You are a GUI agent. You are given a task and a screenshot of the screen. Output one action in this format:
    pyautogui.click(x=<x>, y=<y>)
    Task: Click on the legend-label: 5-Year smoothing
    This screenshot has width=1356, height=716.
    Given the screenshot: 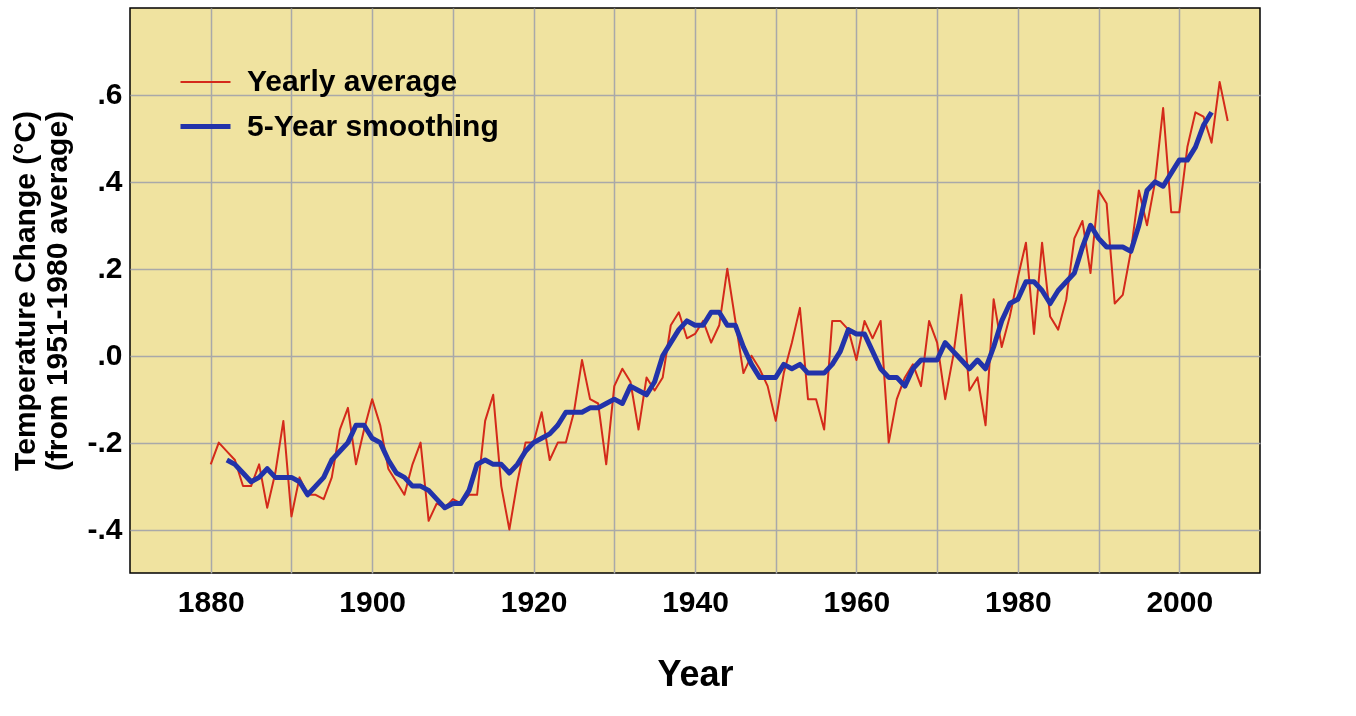 What is the action you would take?
    pyautogui.click(x=373, y=125)
    